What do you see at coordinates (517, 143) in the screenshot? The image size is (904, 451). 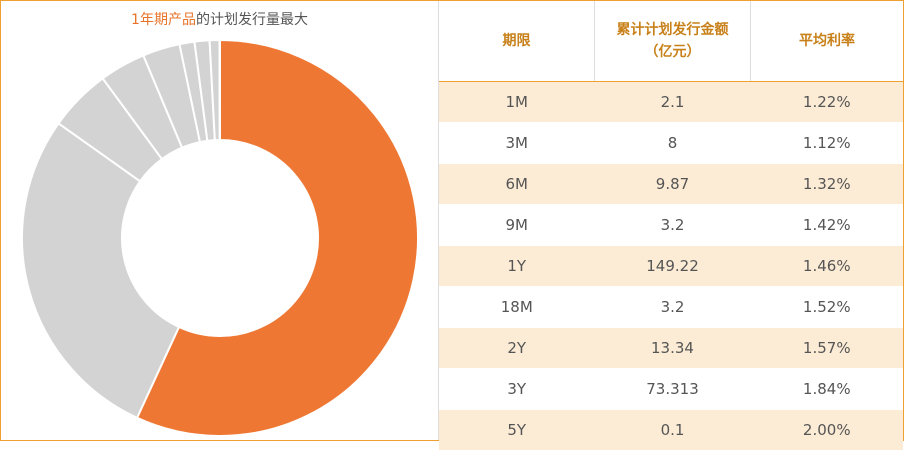 I see `cell-term: 3M` at bounding box center [517, 143].